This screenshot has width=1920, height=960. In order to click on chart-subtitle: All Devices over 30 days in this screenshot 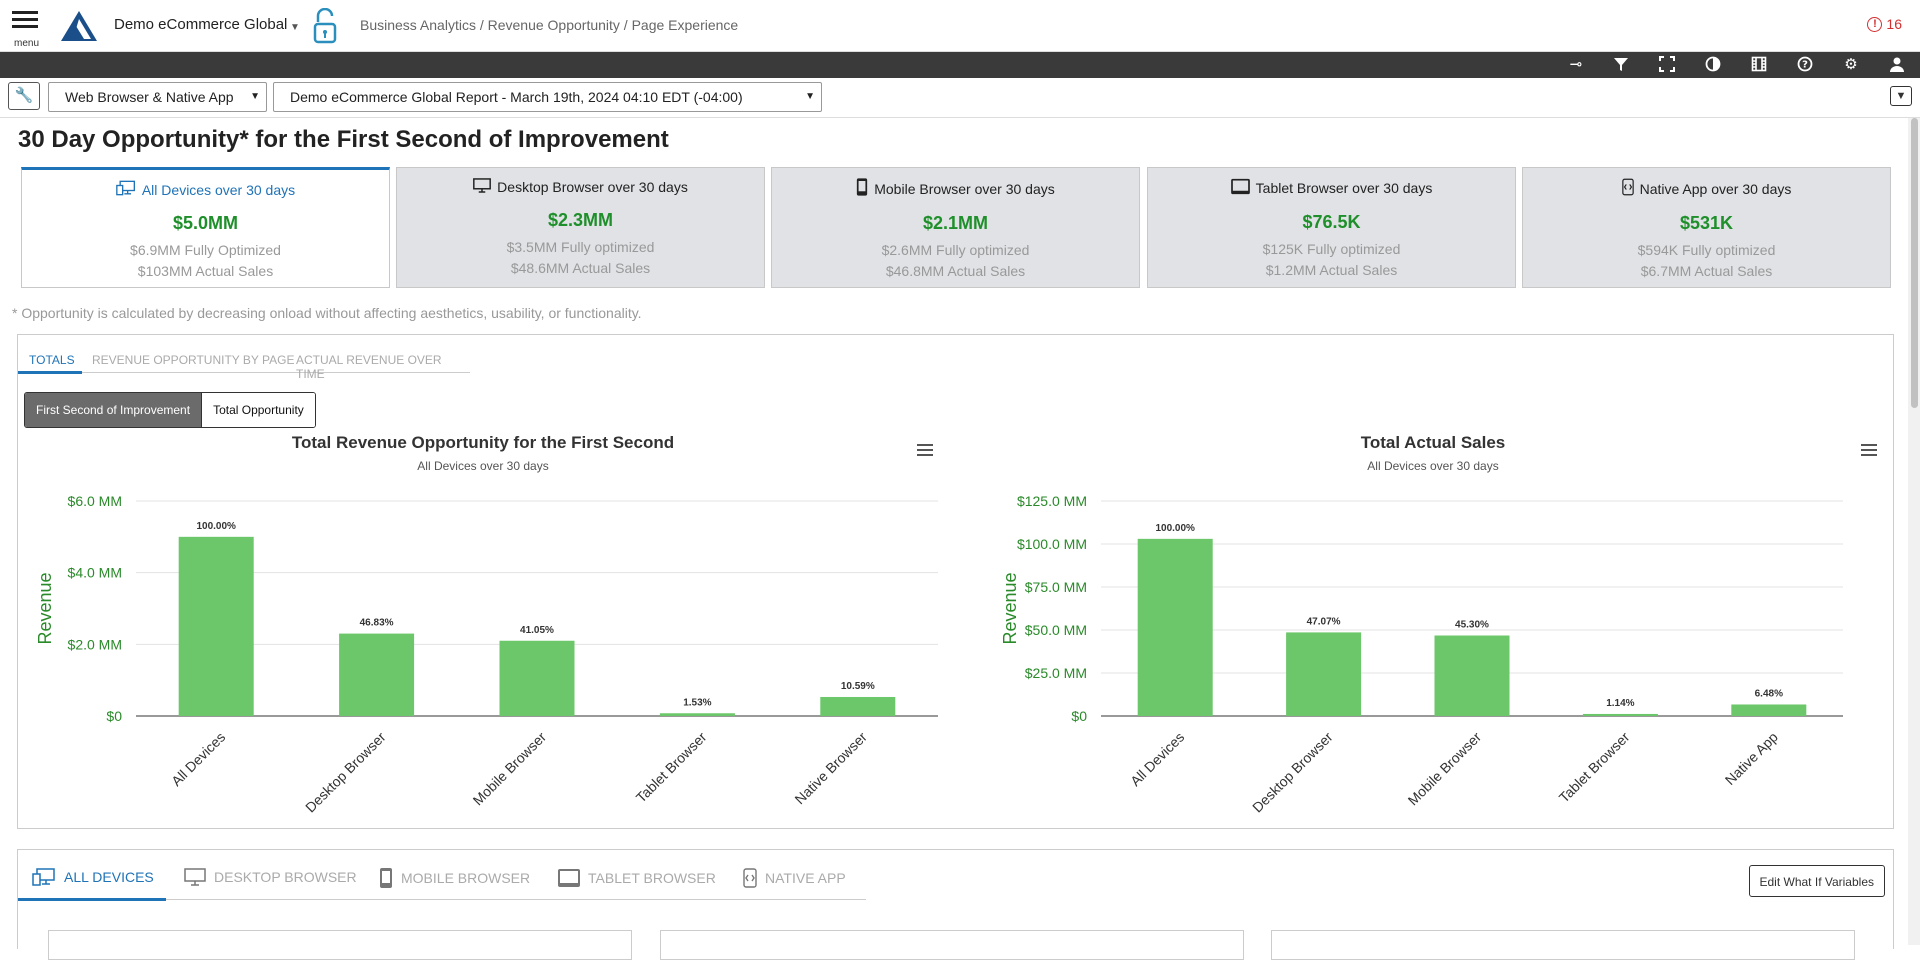, I will do `click(483, 466)`.